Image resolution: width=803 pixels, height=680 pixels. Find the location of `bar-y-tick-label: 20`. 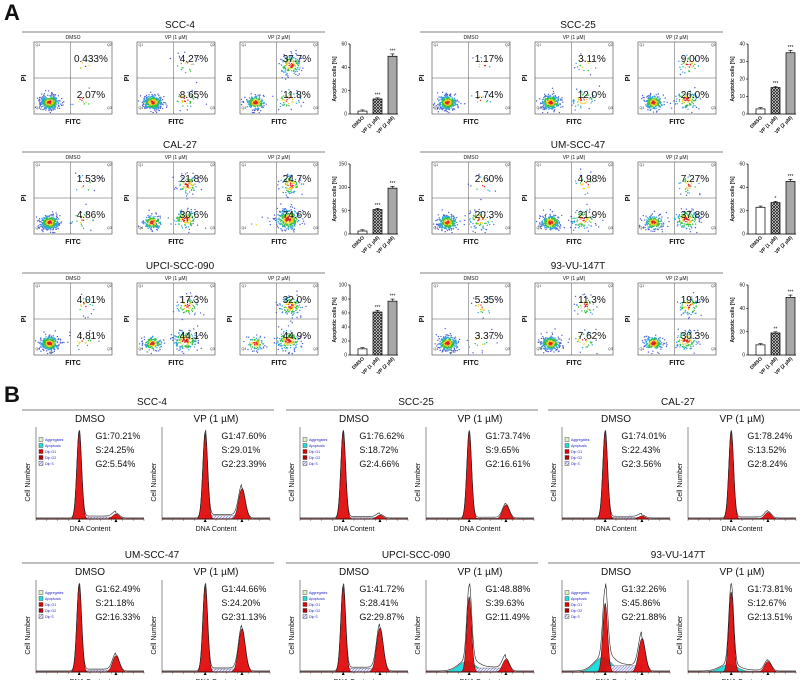

bar-y-tick-label: 20 is located at coordinates (742, 80).